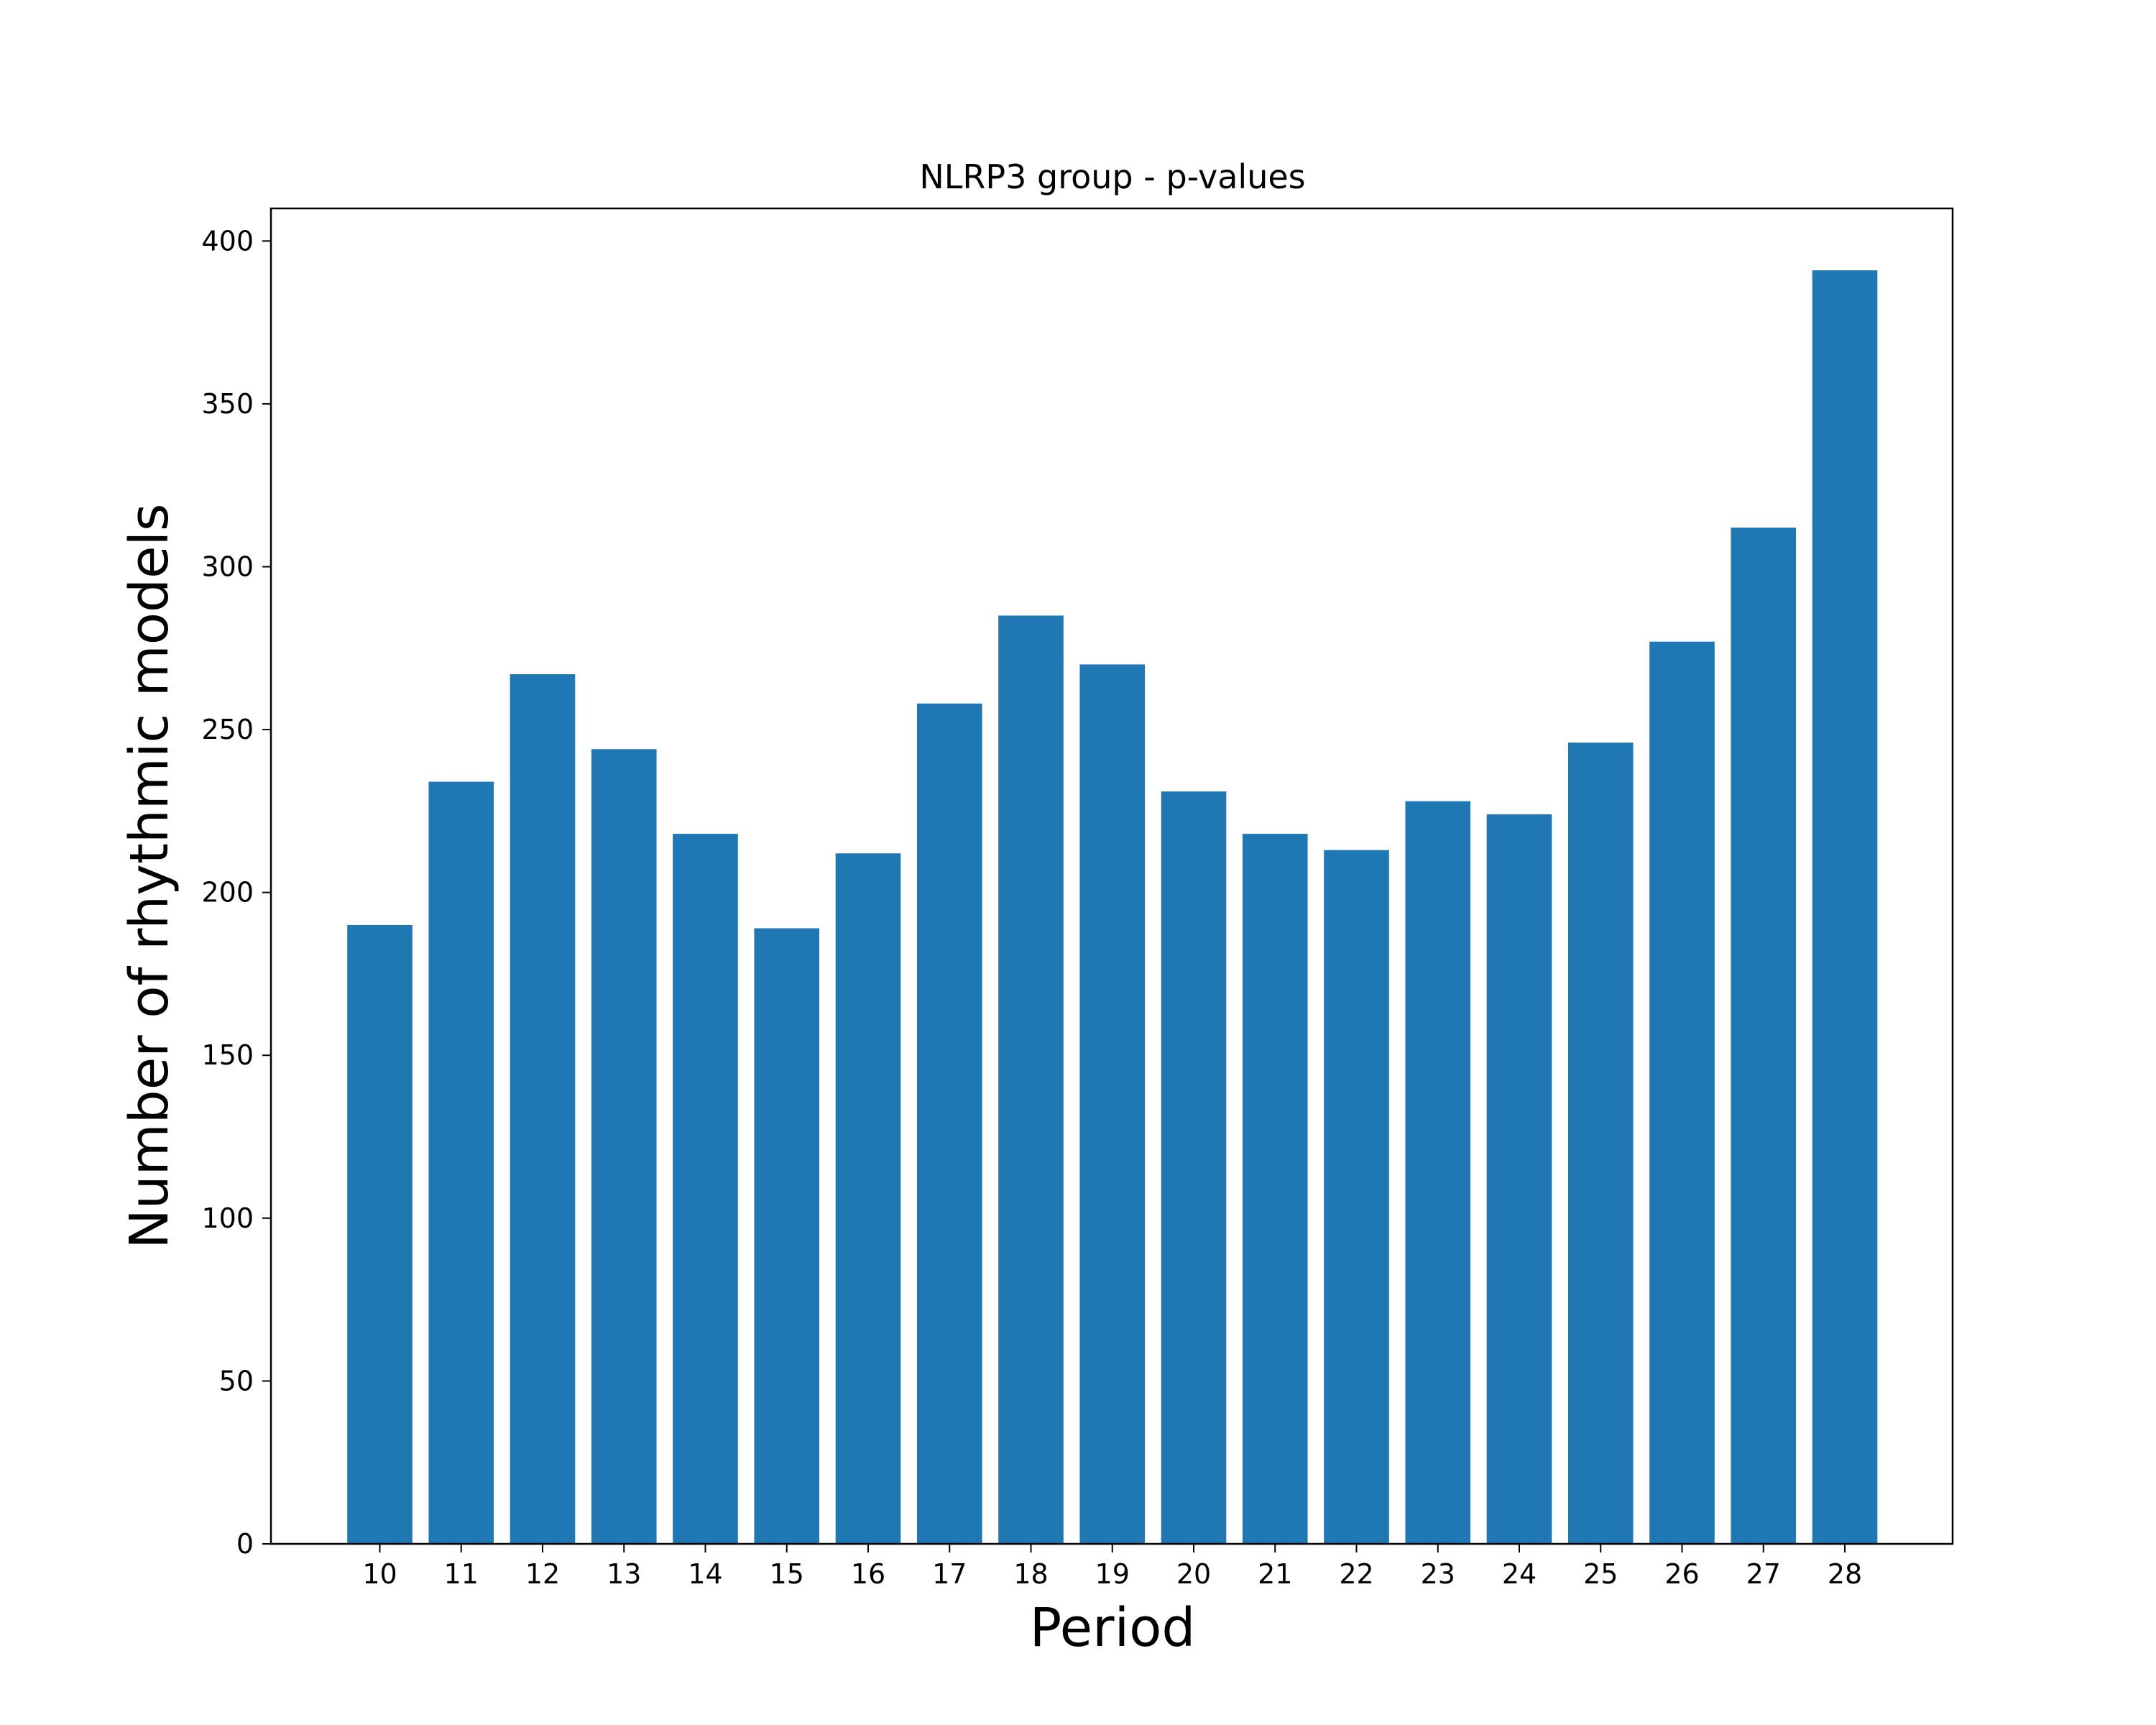 Image resolution: width=2156 pixels, height=1725 pixels. What do you see at coordinates (1193, 1574) in the screenshot?
I see `x-tick-label: 20` at bounding box center [1193, 1574].